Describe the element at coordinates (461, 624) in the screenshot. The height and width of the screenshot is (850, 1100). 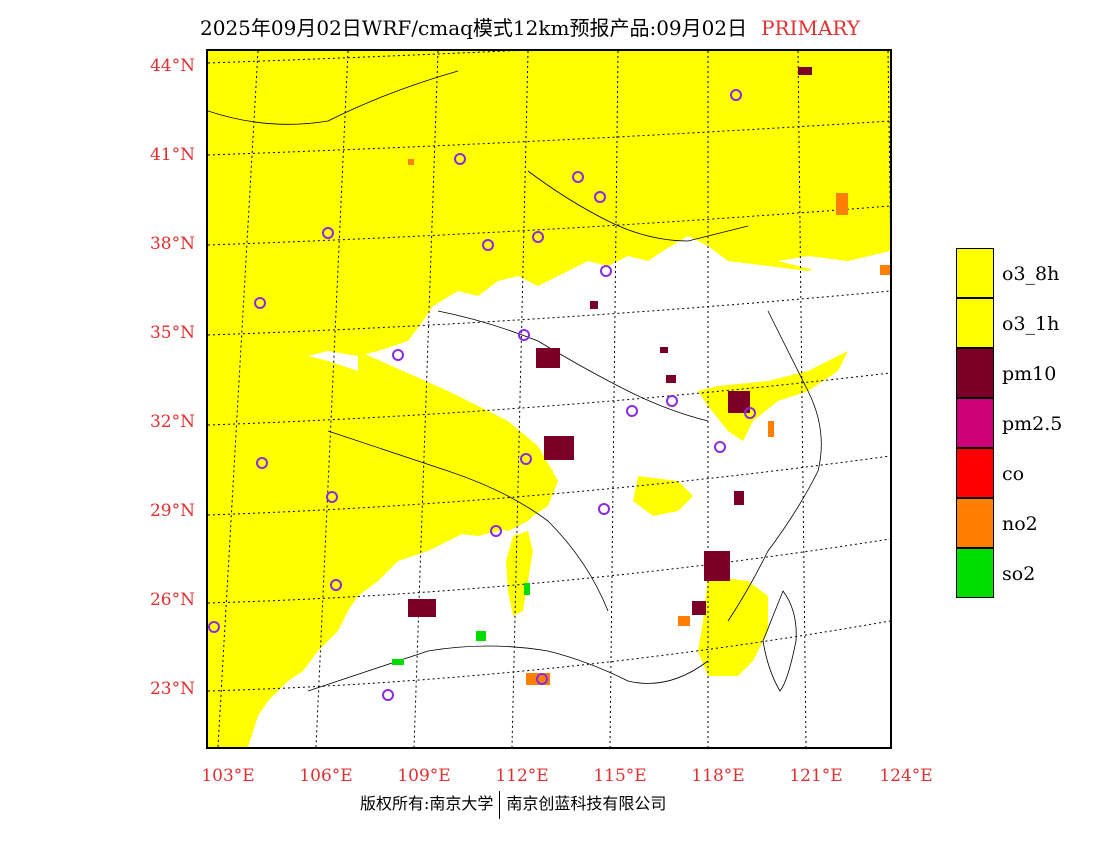
I see `so2-patches` at that location.